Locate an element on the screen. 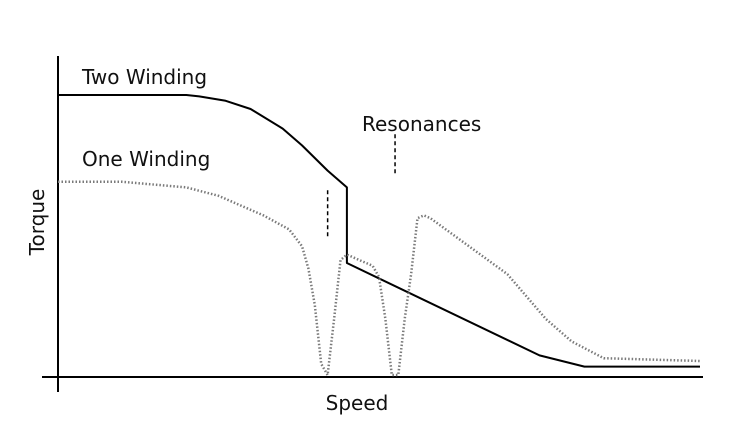  resonances-annotation: Resonances is located at coordinates (421, 124).